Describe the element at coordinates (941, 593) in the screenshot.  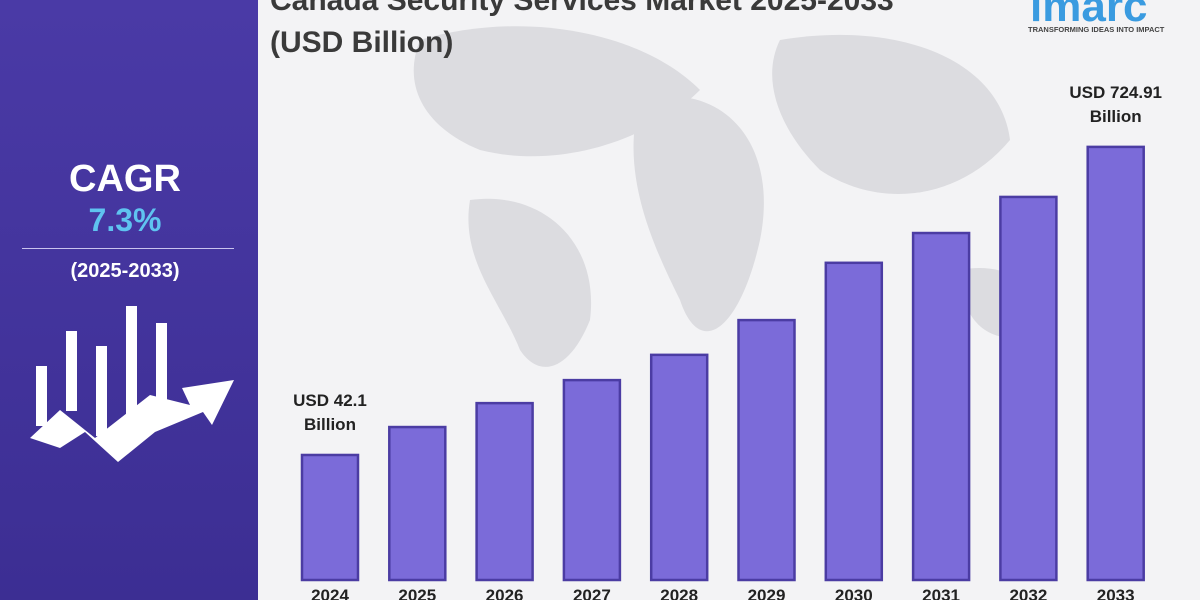
I see `x-tick-label: 2031` at that location.